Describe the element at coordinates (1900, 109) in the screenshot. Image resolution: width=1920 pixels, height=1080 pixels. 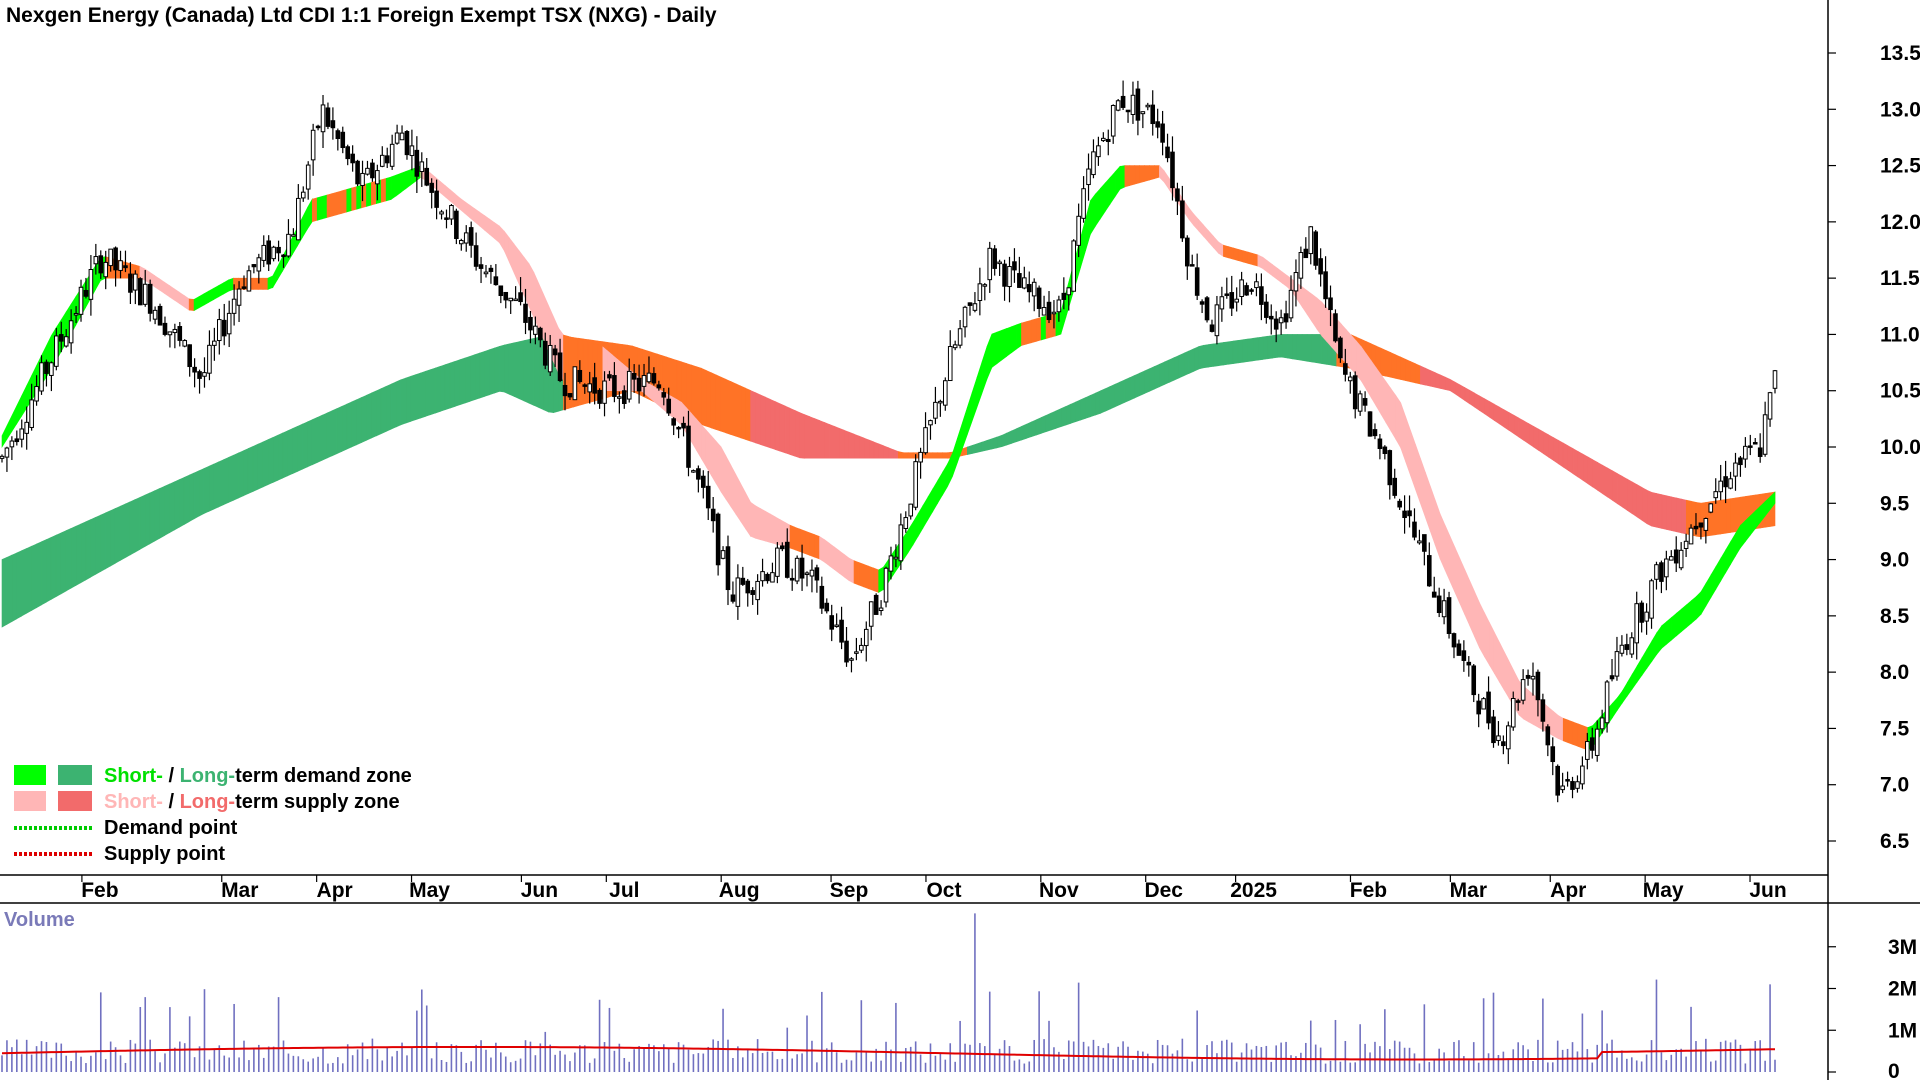
I see `y-tick-label: 13.0` at that location.